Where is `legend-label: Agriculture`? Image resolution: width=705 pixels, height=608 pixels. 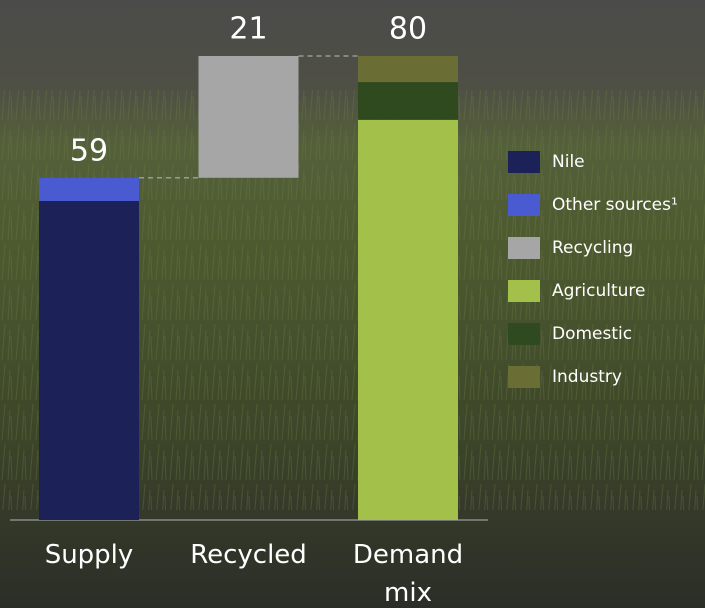 legend-label: Agriculture is located at coordinates (599, 291).